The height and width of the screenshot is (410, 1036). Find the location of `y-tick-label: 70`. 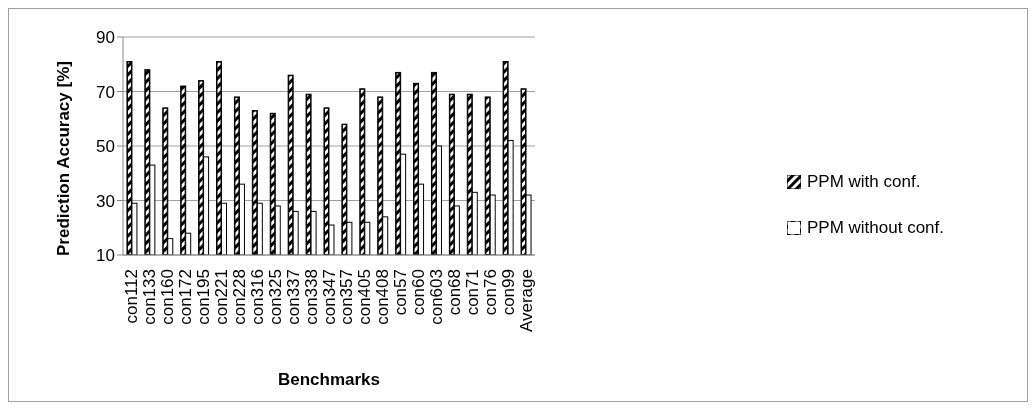

y-tick-label: 70 is located at coordinates (105, 92).